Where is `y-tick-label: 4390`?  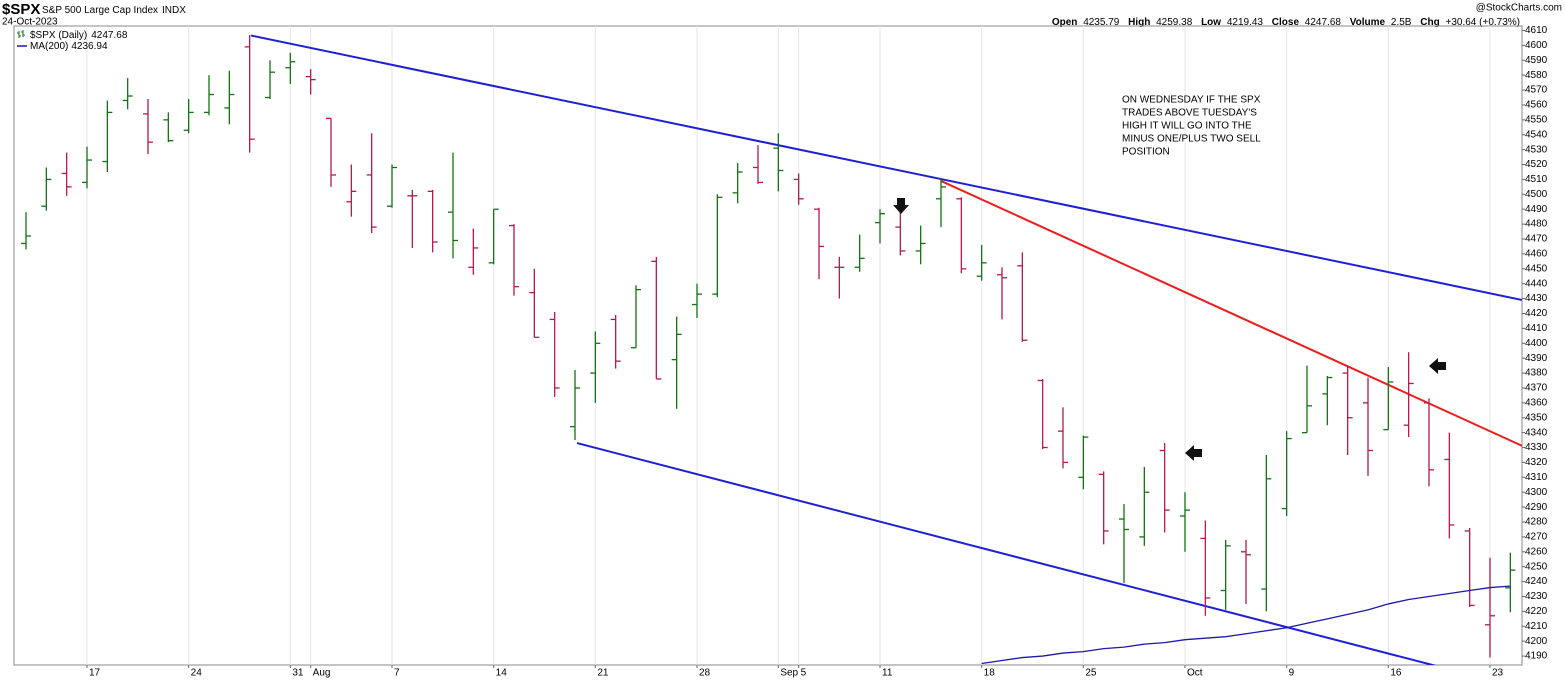 y-tick-label: 4390 is located at coordinates (1536, 358).